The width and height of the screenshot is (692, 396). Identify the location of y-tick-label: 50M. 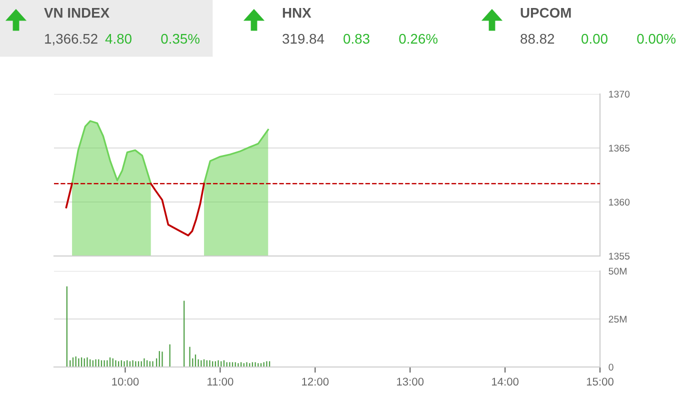
(617, 271).